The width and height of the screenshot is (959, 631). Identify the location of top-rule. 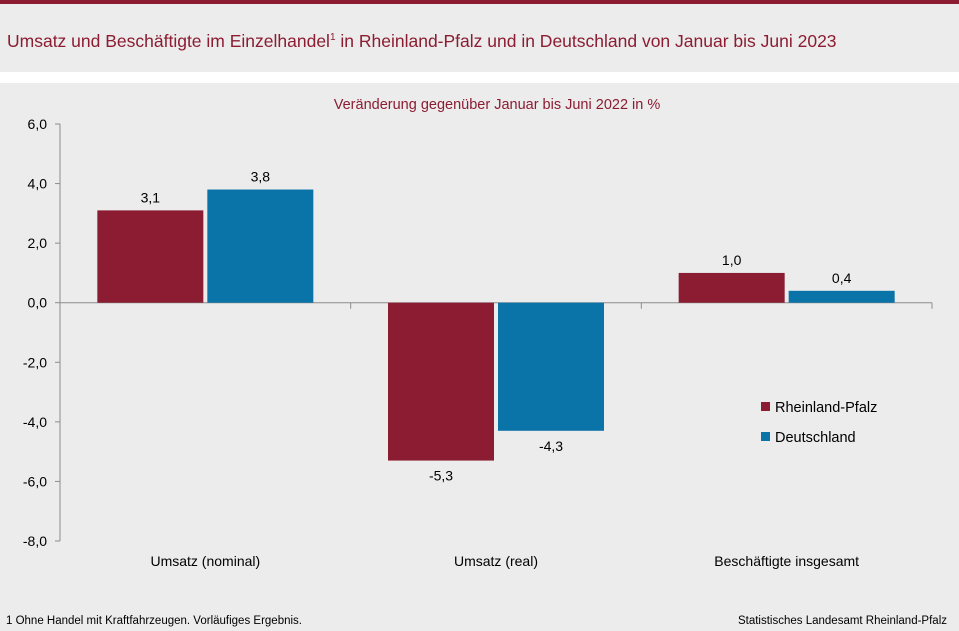
(479, 2).